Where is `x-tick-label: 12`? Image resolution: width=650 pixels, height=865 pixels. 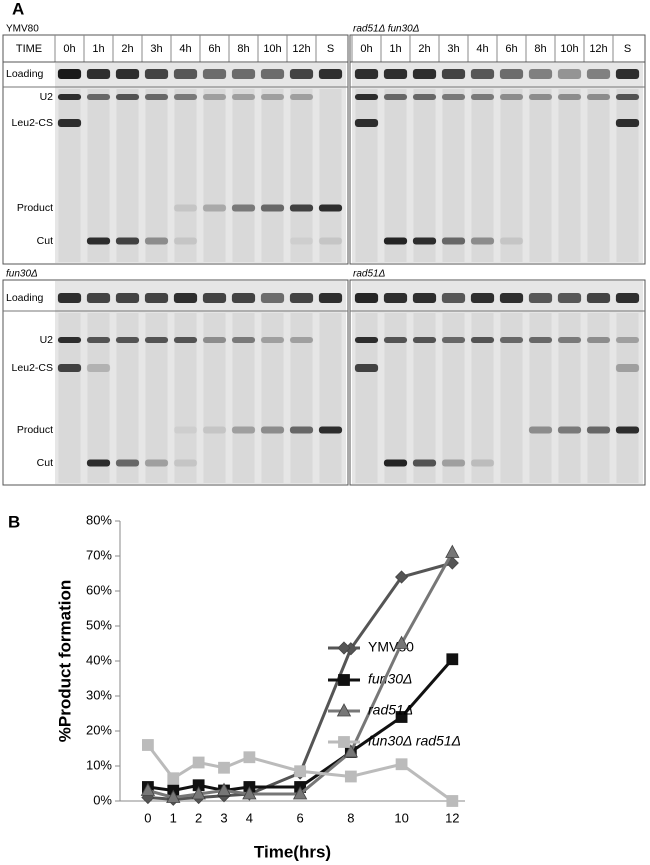
x-tick-label: 12 is located at coordinates (452, 817).